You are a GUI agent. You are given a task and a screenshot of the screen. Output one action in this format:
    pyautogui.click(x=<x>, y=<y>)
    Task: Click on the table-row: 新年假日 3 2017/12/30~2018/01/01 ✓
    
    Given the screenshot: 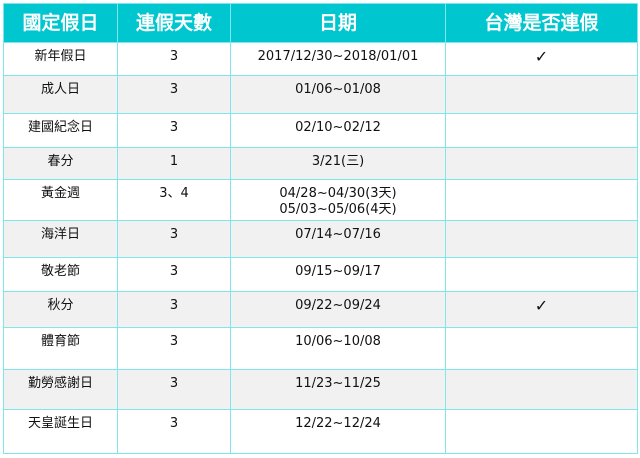 What is the action you would take?
    pyautogui.click(x=320, y=59)
    